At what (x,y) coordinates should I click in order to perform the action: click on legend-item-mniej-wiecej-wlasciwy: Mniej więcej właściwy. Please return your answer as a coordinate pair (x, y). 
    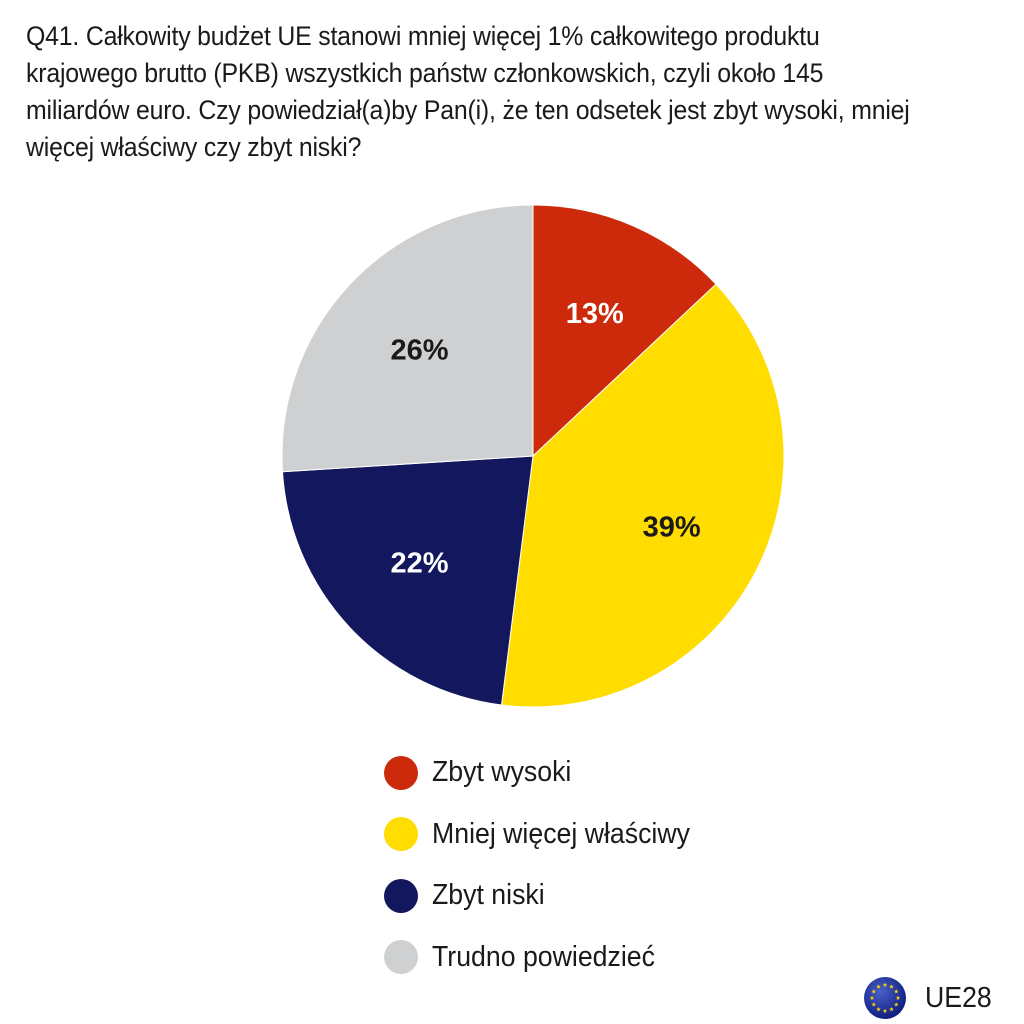
    Looking at the image, I should click on (548, 835).